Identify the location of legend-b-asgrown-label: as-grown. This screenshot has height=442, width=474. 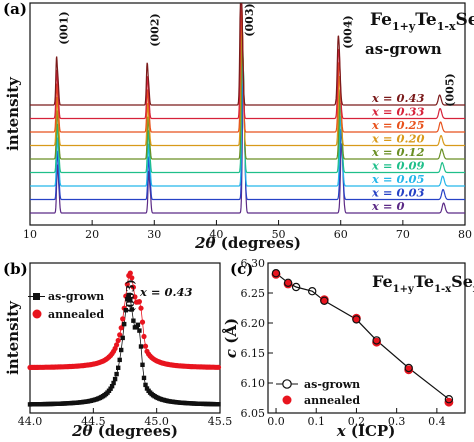
(76, 296).